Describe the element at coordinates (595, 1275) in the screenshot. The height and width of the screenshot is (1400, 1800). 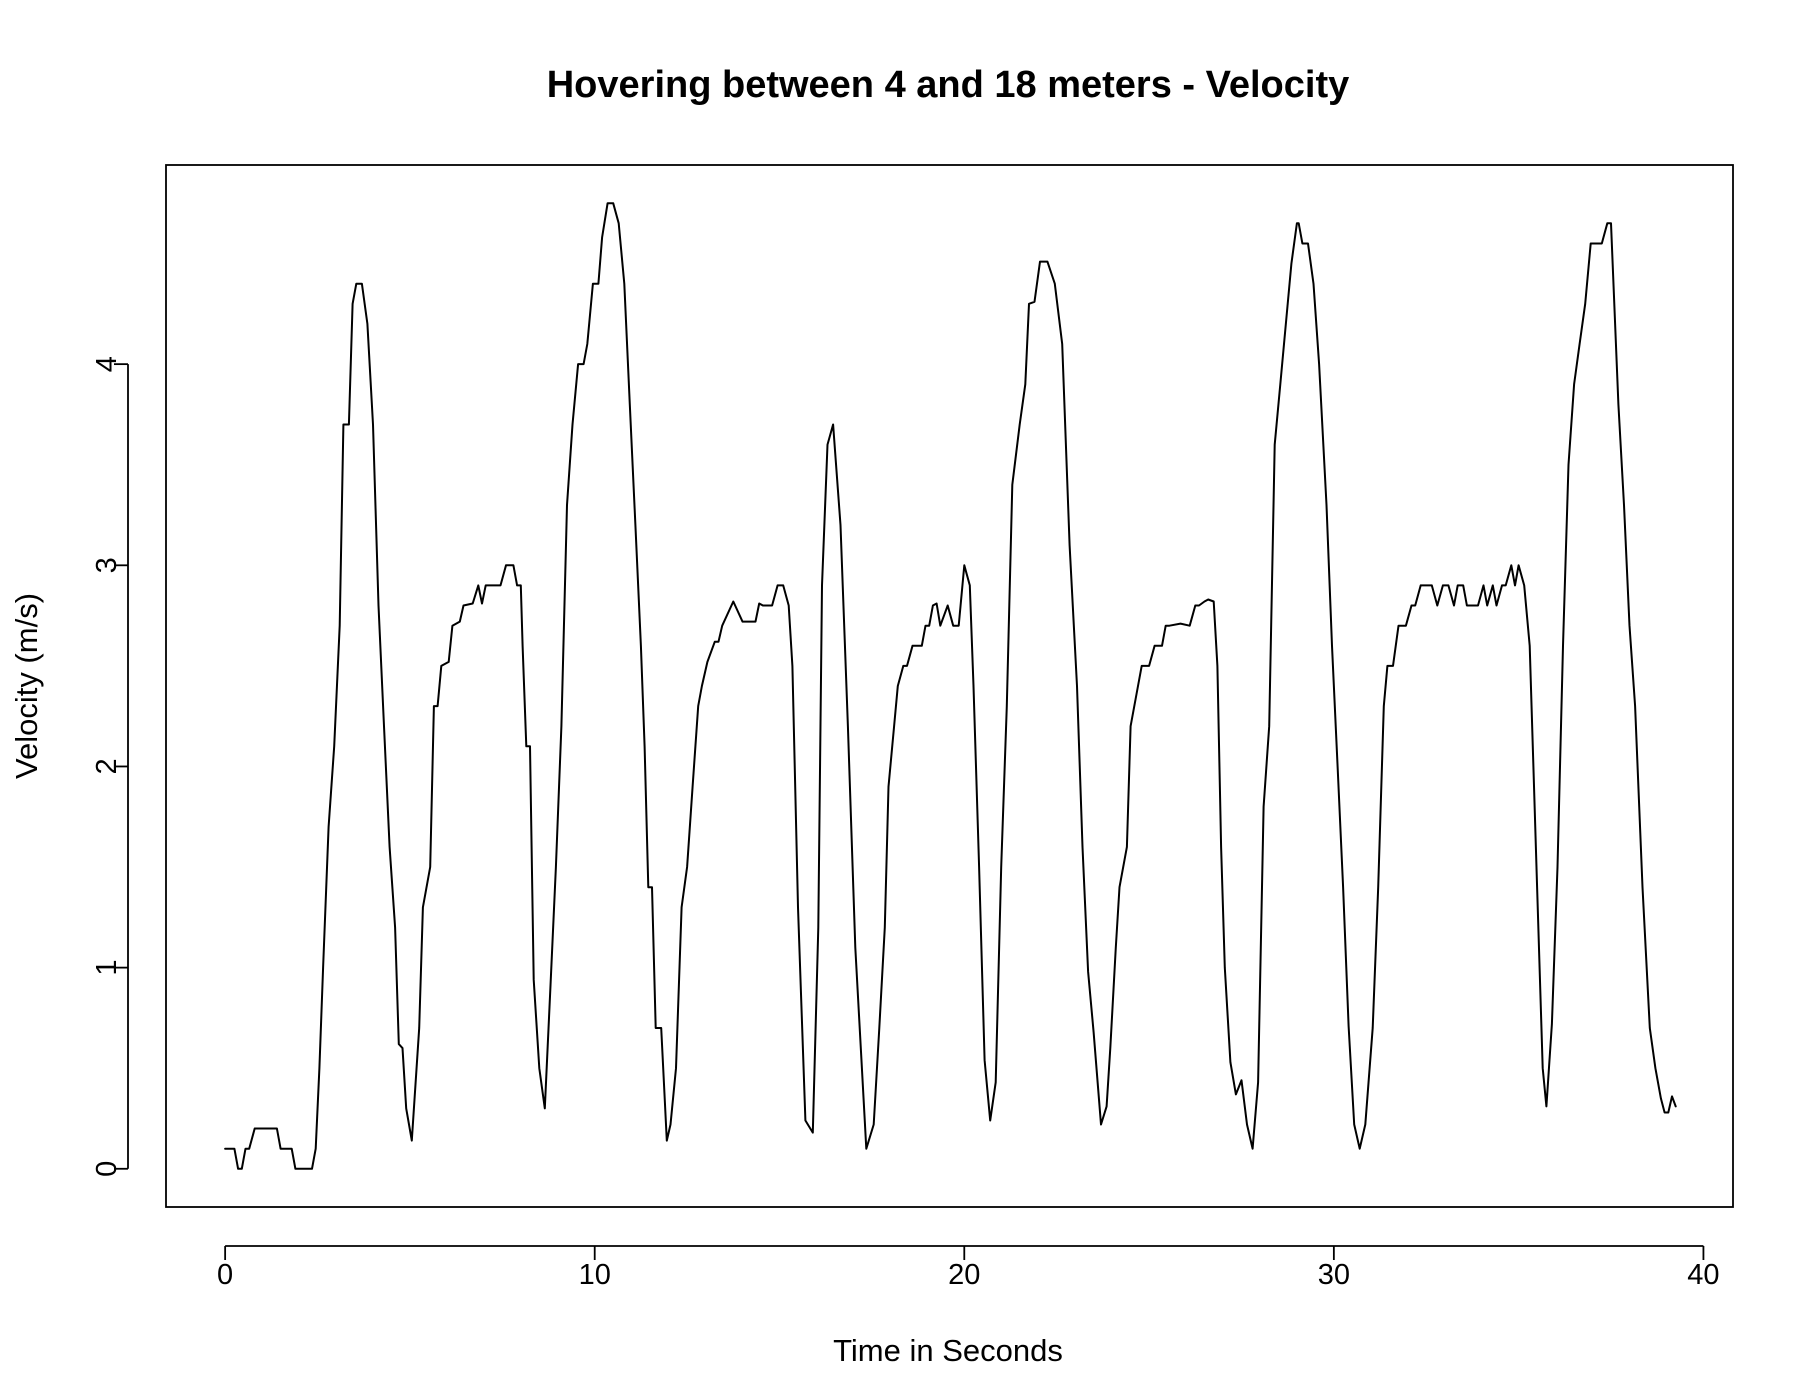
I see `x-tick-label: 10` at that location.